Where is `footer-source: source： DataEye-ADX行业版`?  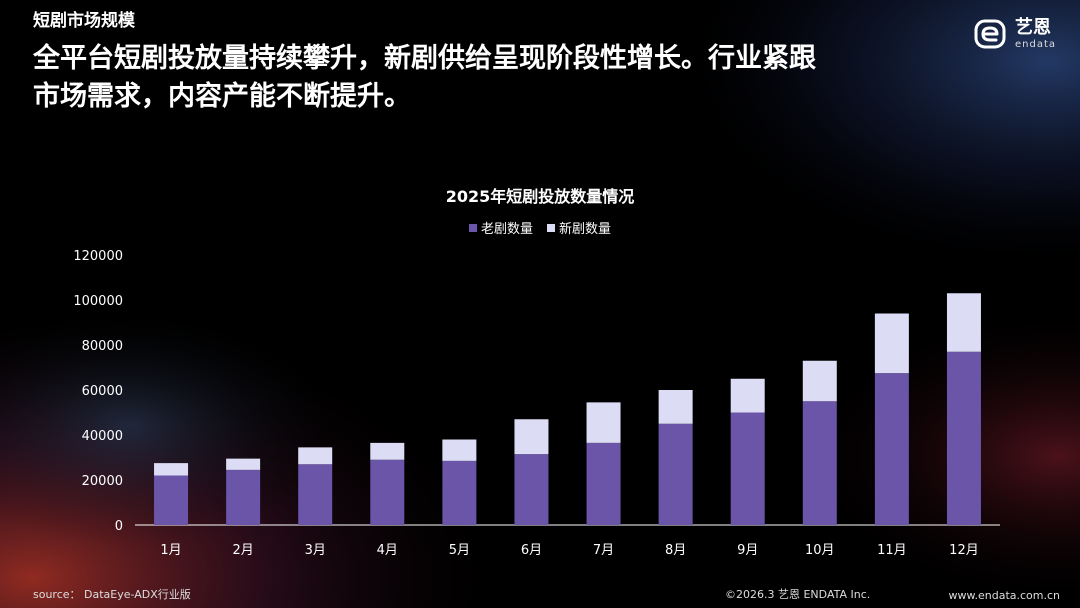 footer-source: source： DataEye-ADX行业版 is located at coordinates (112, 594).